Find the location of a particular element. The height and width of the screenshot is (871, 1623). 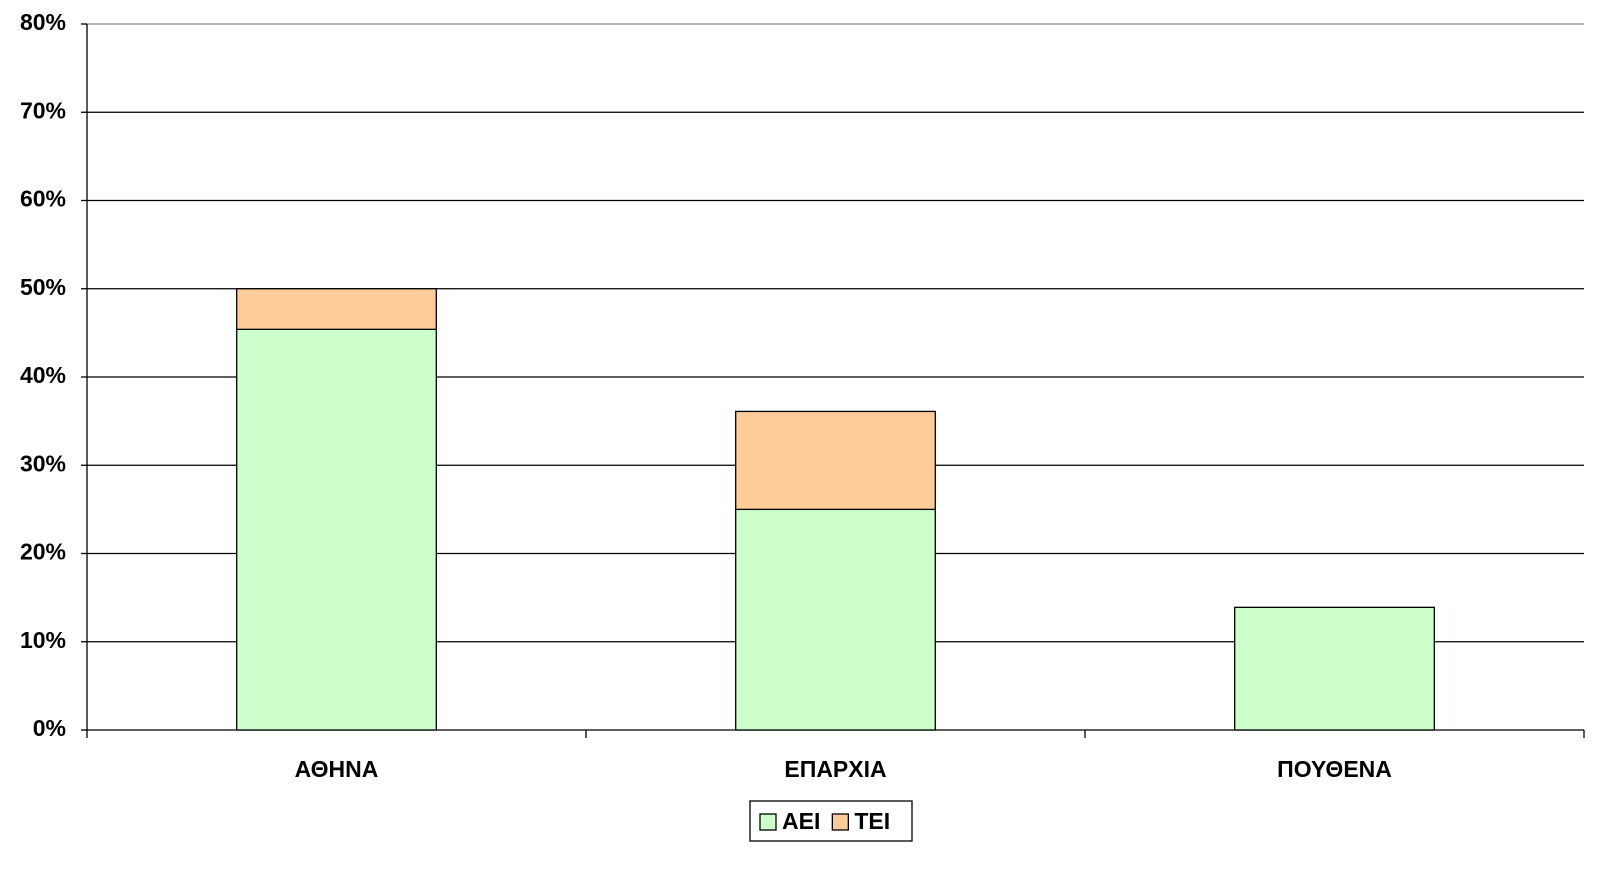

legend-box is located at coordinates (831, 821).